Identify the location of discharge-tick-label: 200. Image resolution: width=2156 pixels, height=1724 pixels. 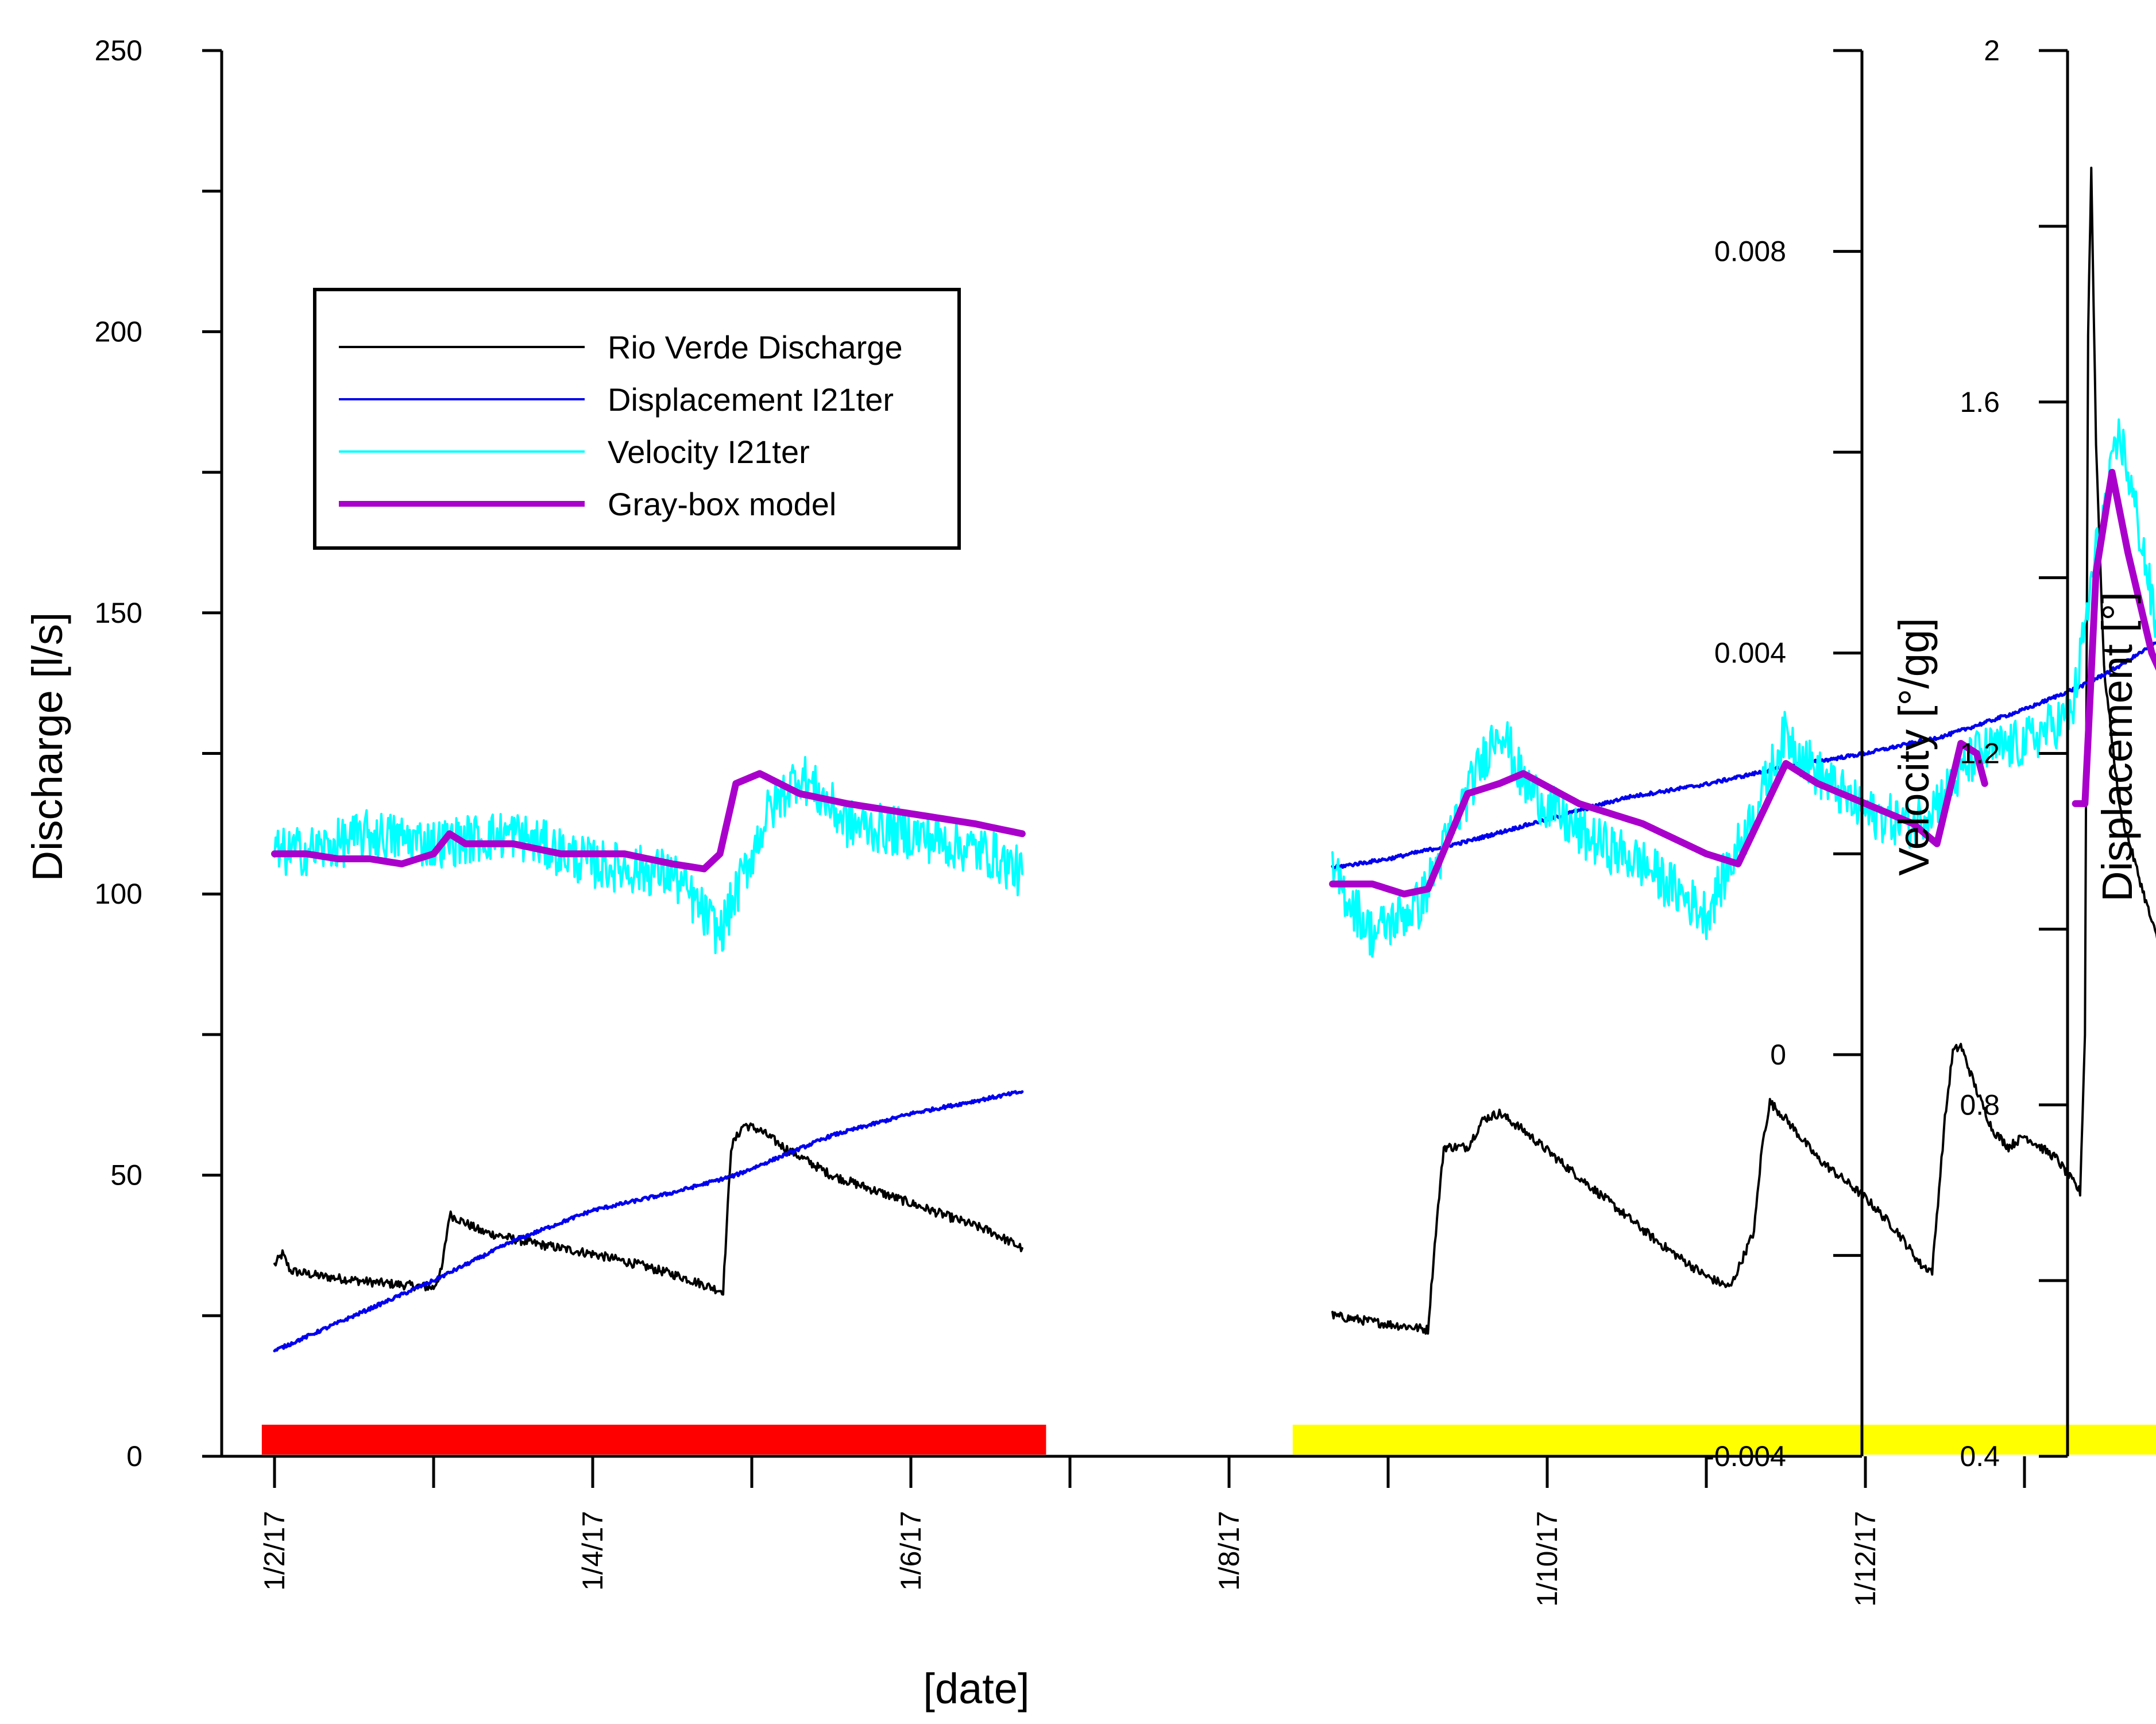
(118, 331).